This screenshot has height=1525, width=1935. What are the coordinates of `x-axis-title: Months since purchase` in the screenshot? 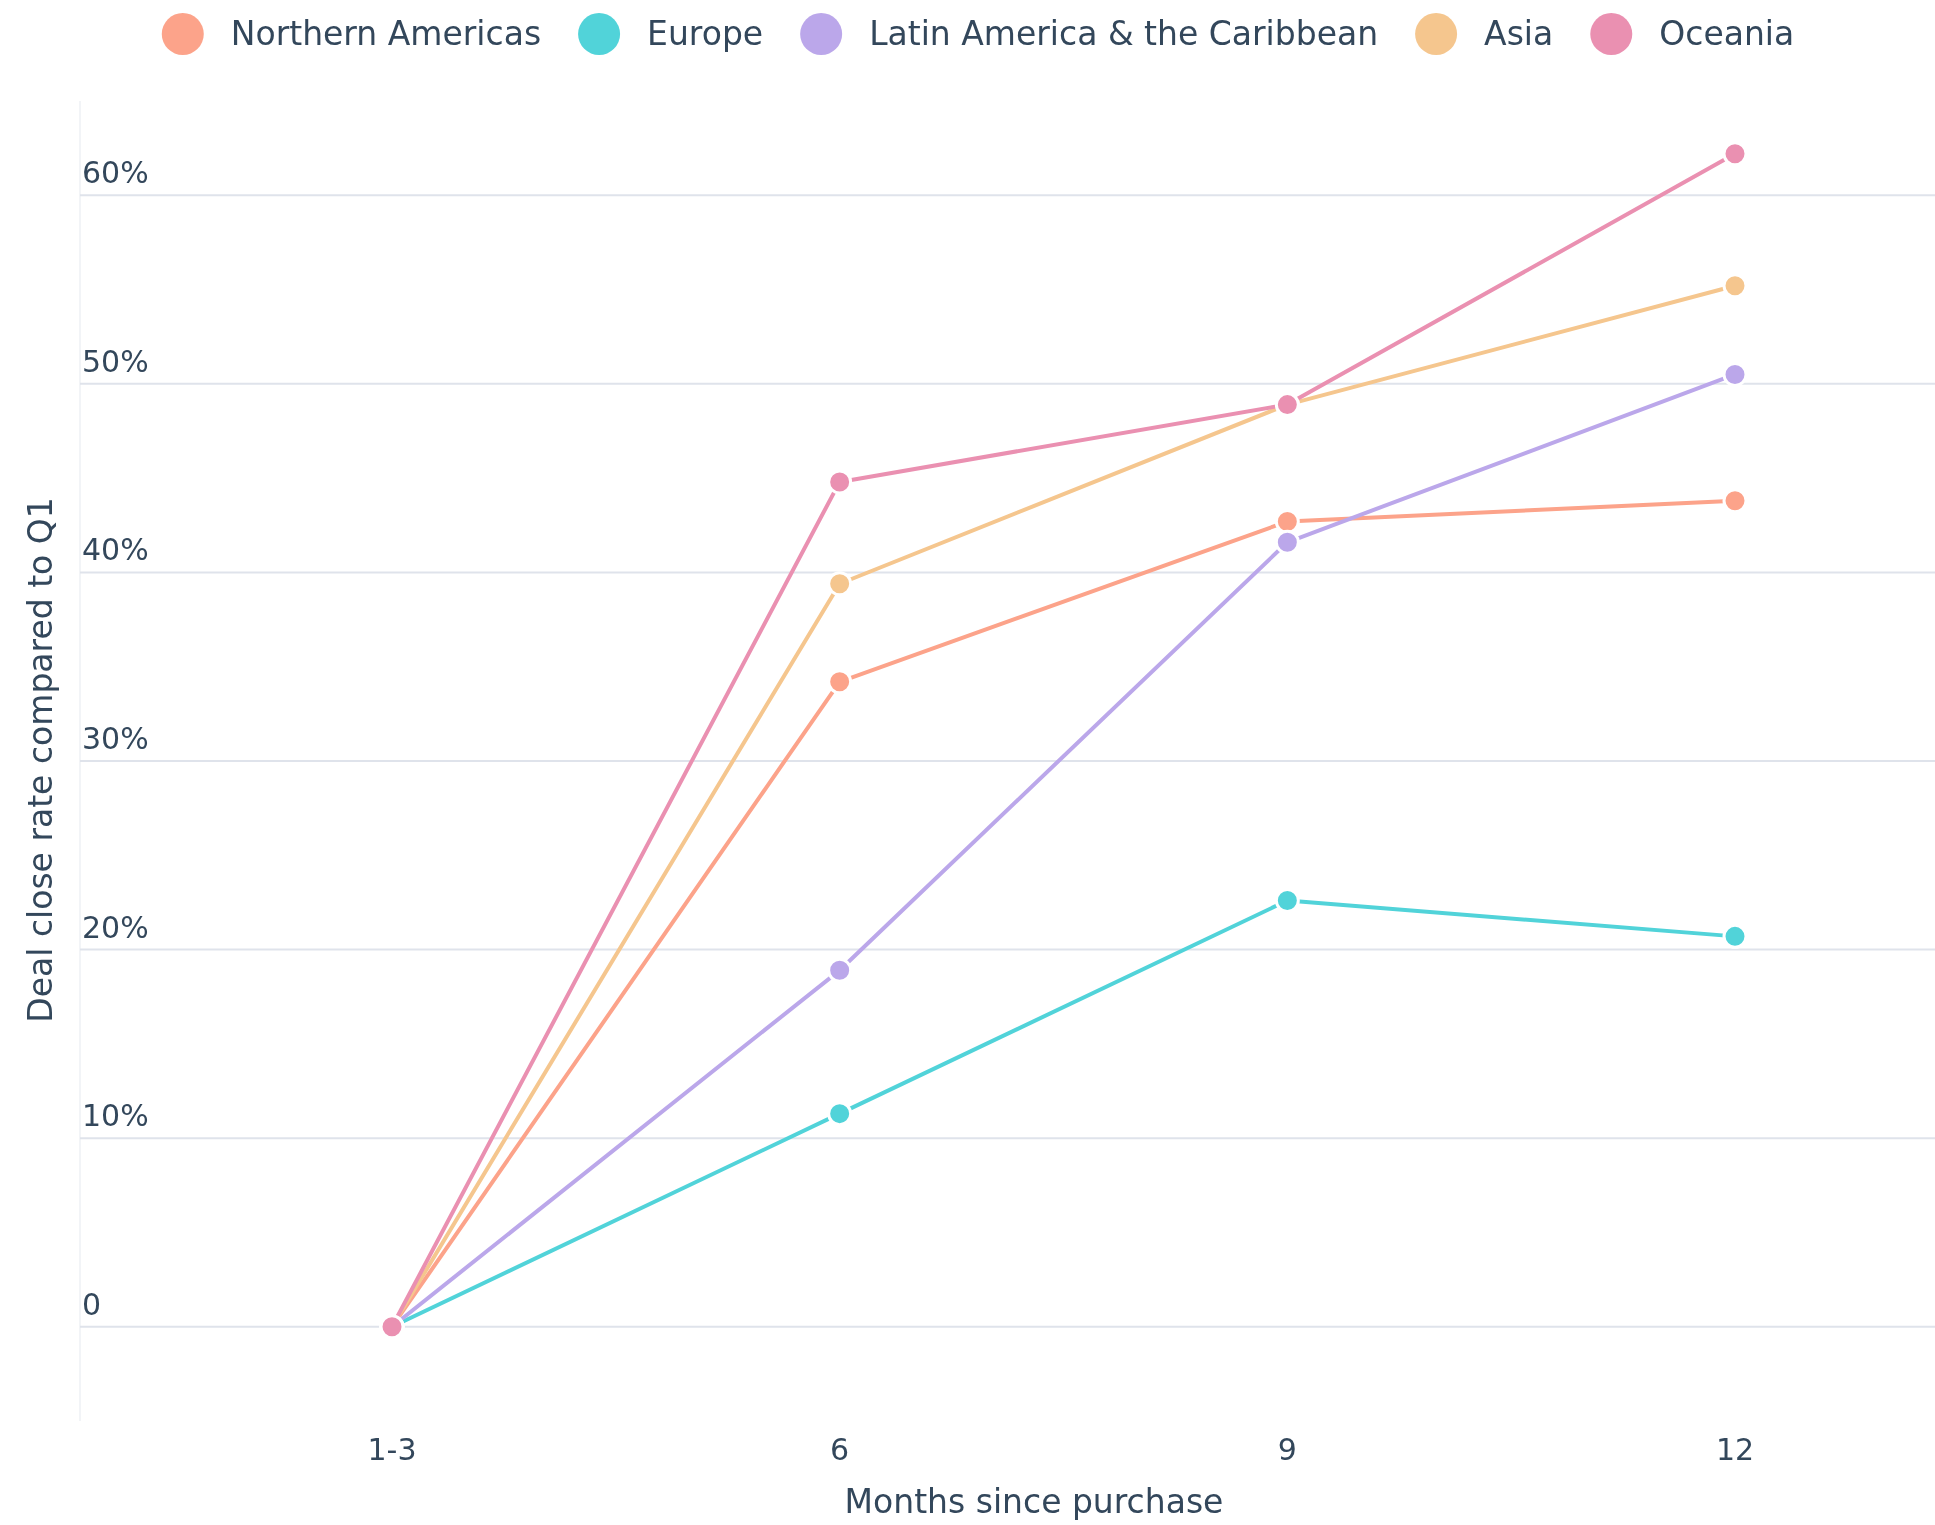 It's located at (1034, 1501).